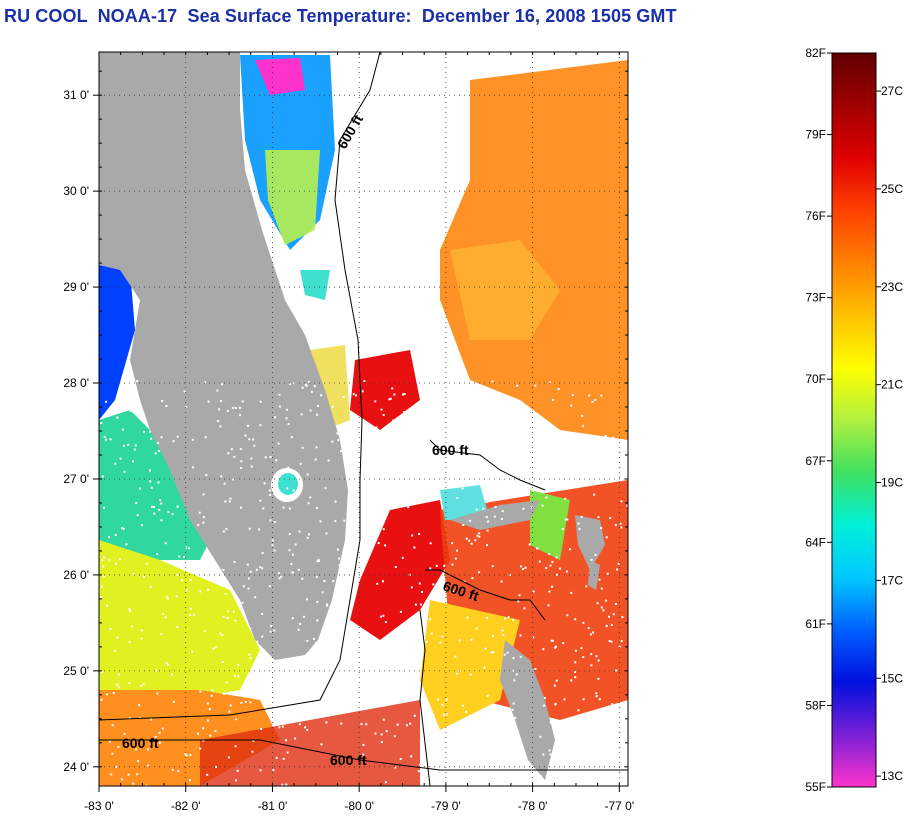  I want to click on lat-tick-label: 27 0', so click(76, 479).